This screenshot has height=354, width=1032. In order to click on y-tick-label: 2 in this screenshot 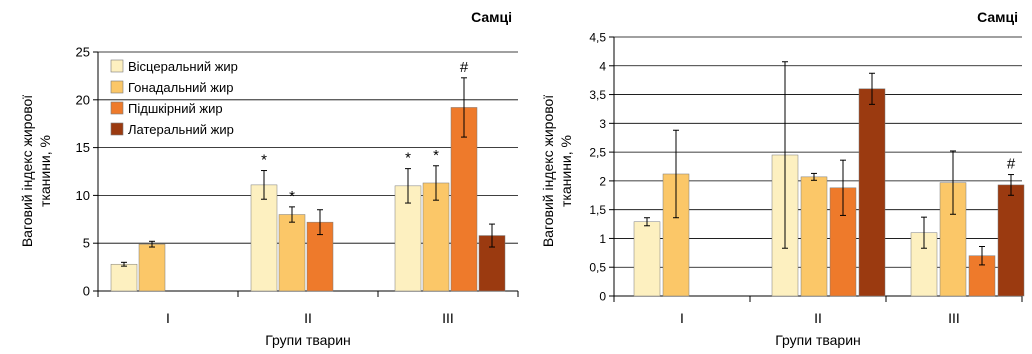, I will do `click(602, 181)`.